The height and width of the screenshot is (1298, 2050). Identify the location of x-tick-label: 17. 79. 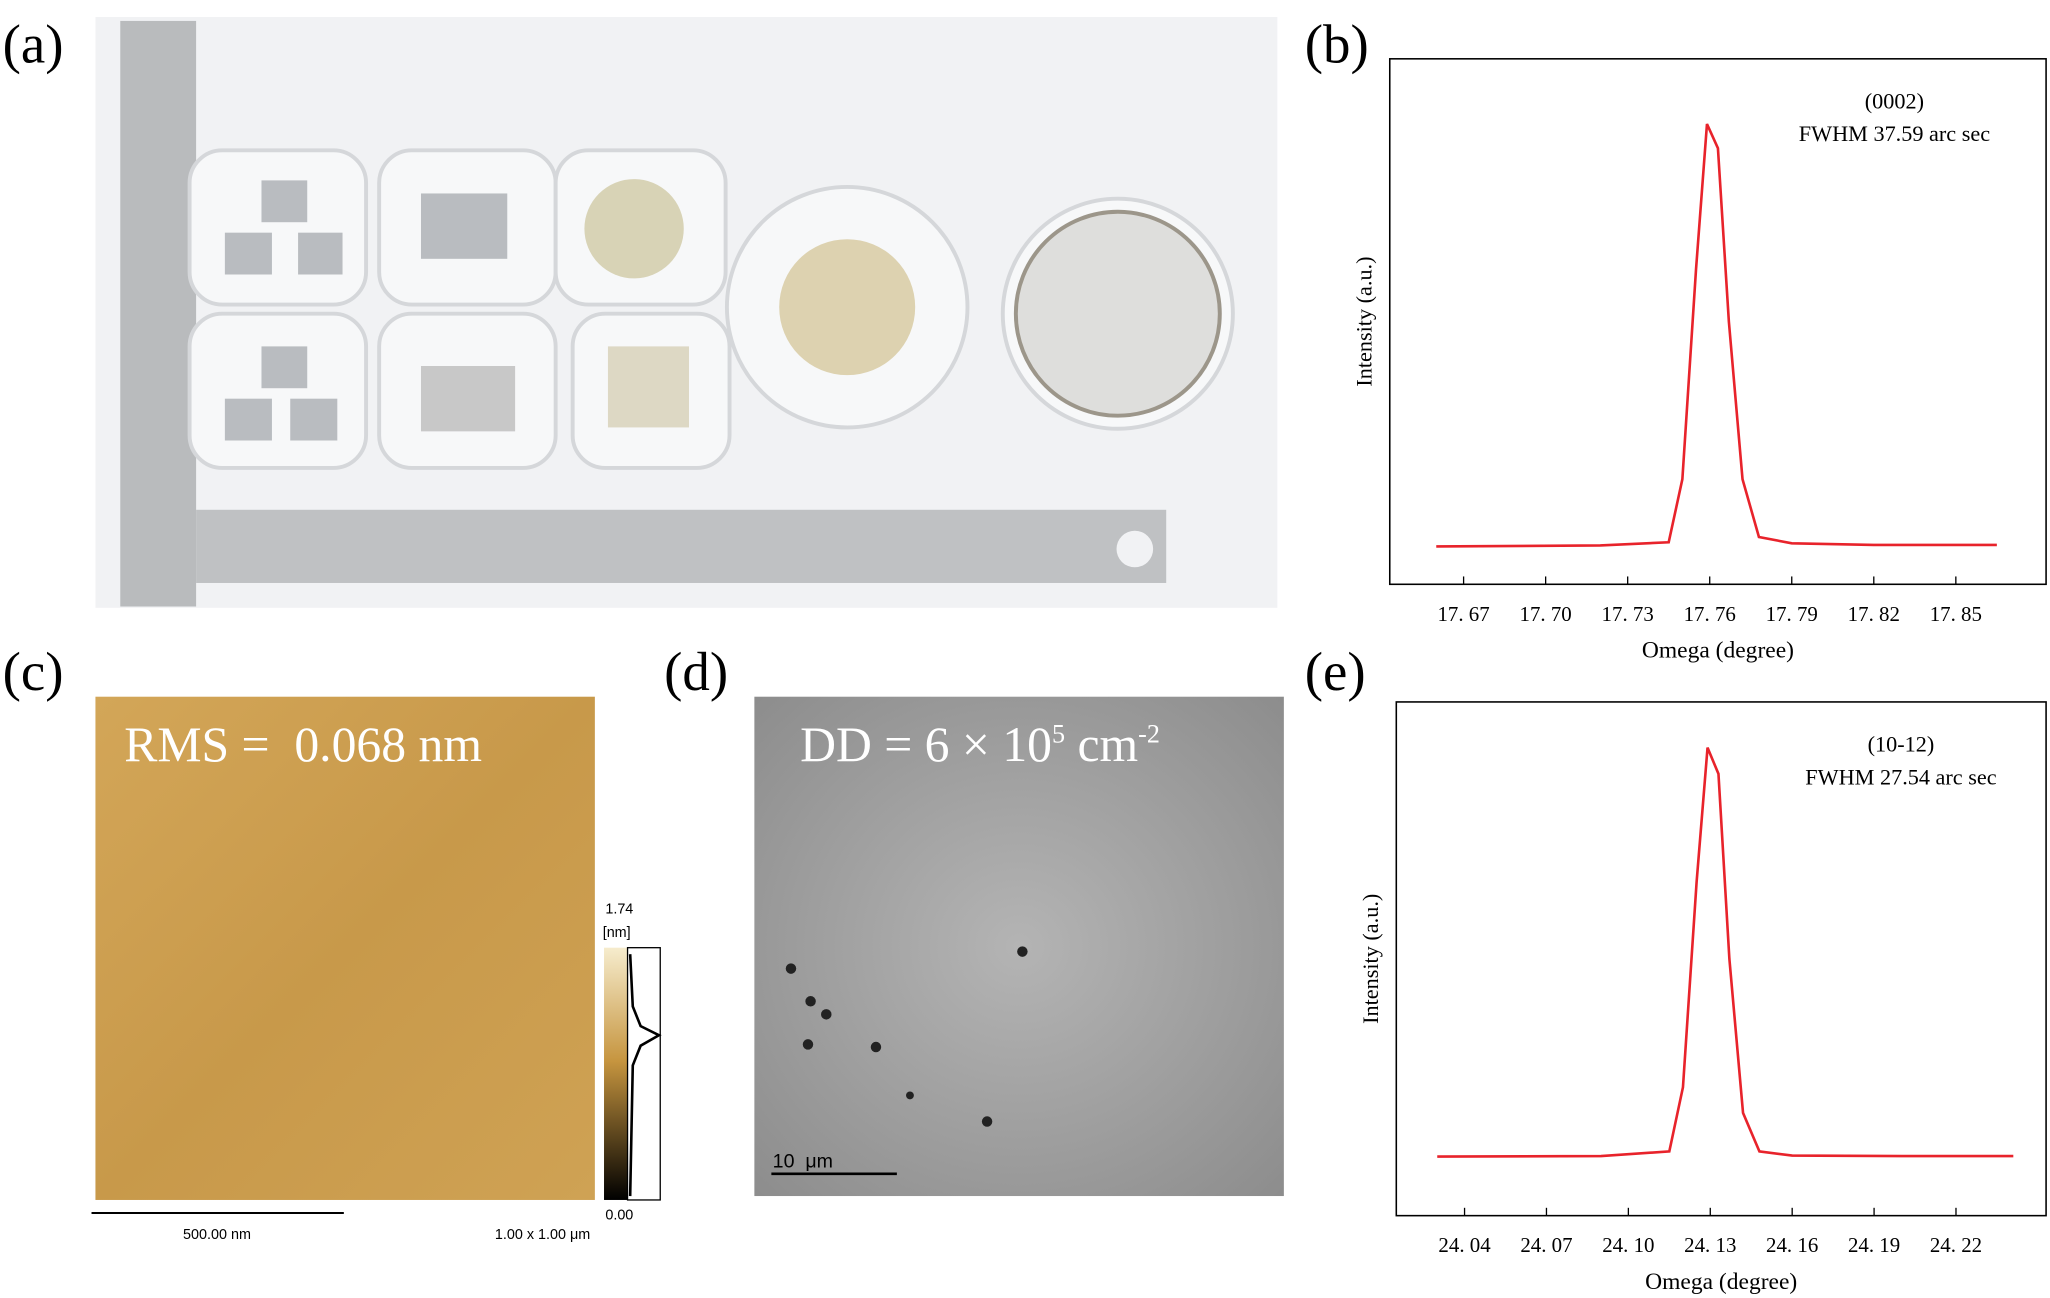
(1792, 614).